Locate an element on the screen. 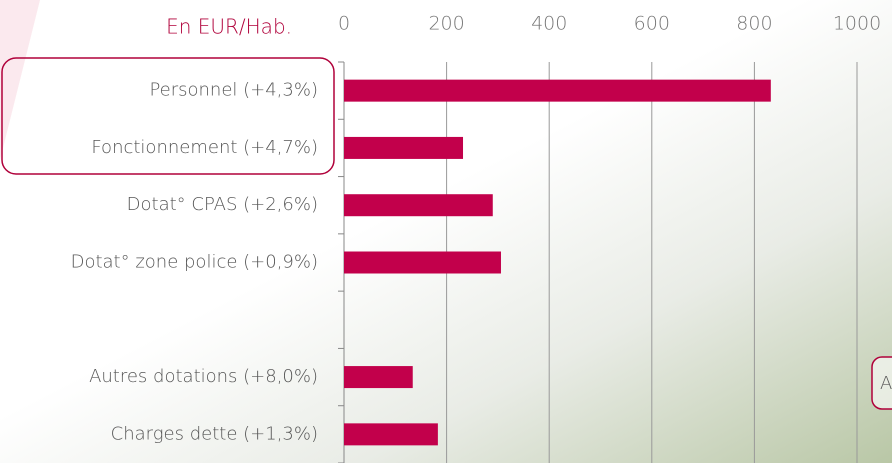 The height and width of the screenshot is (463, 892). x-tick-label: 400 is located at coordinates (549, 24).